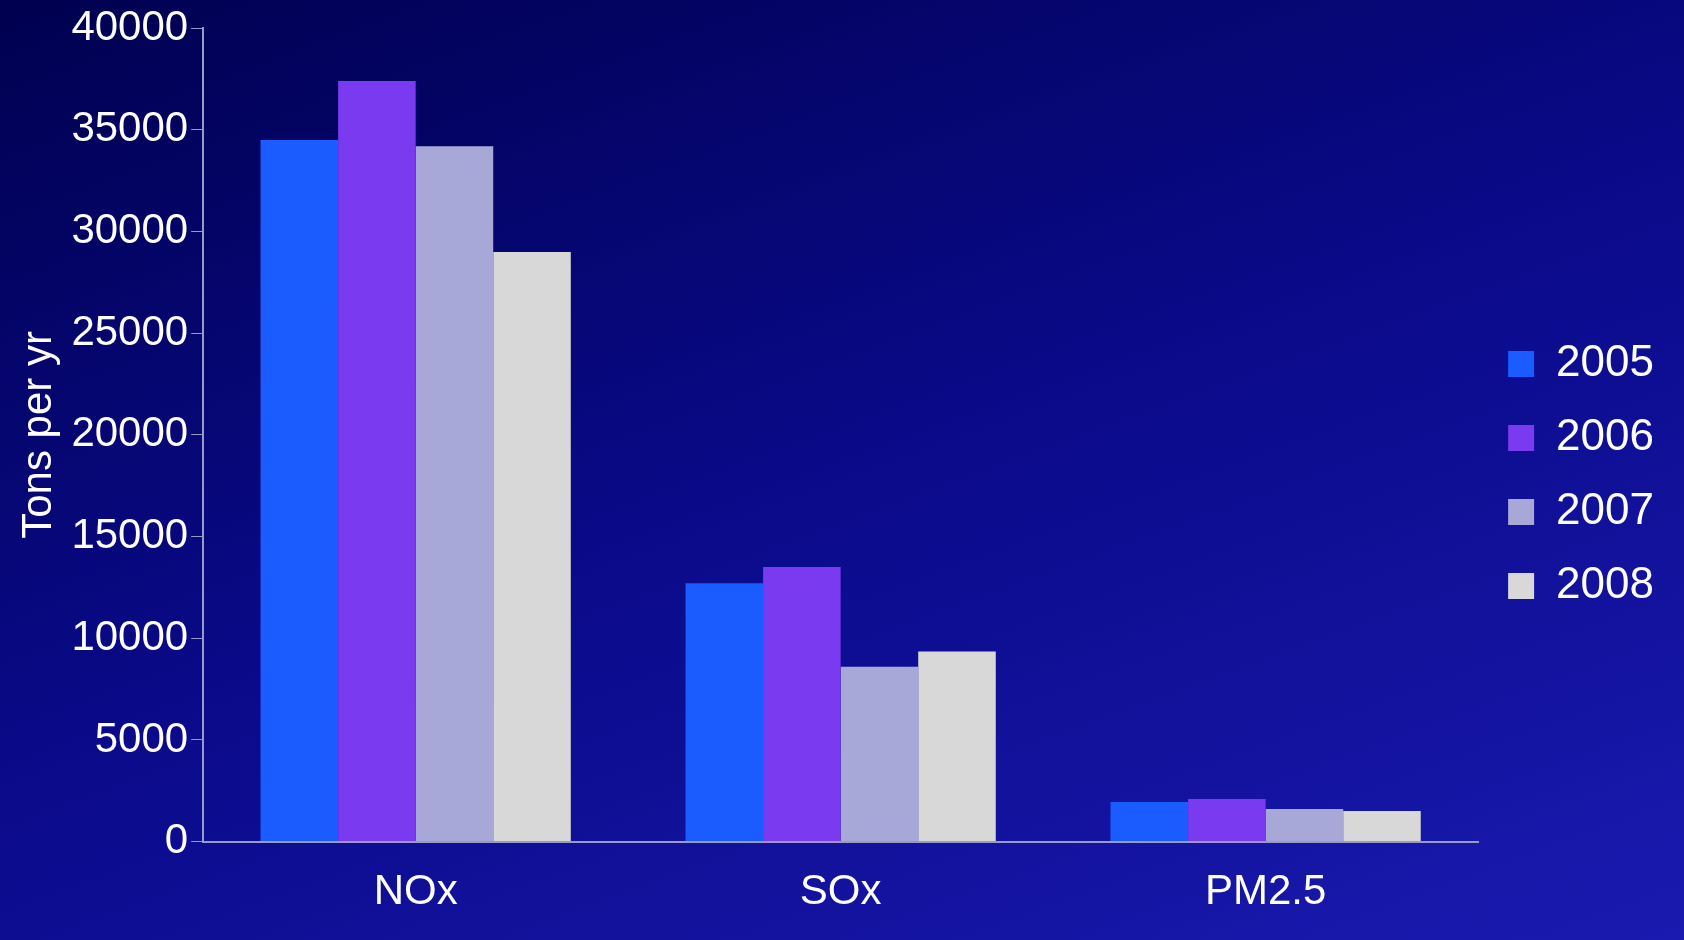 The height and width of the screenshot is (940, 1684). I want to click on y-tick-label: 15000, so click(130, 534).